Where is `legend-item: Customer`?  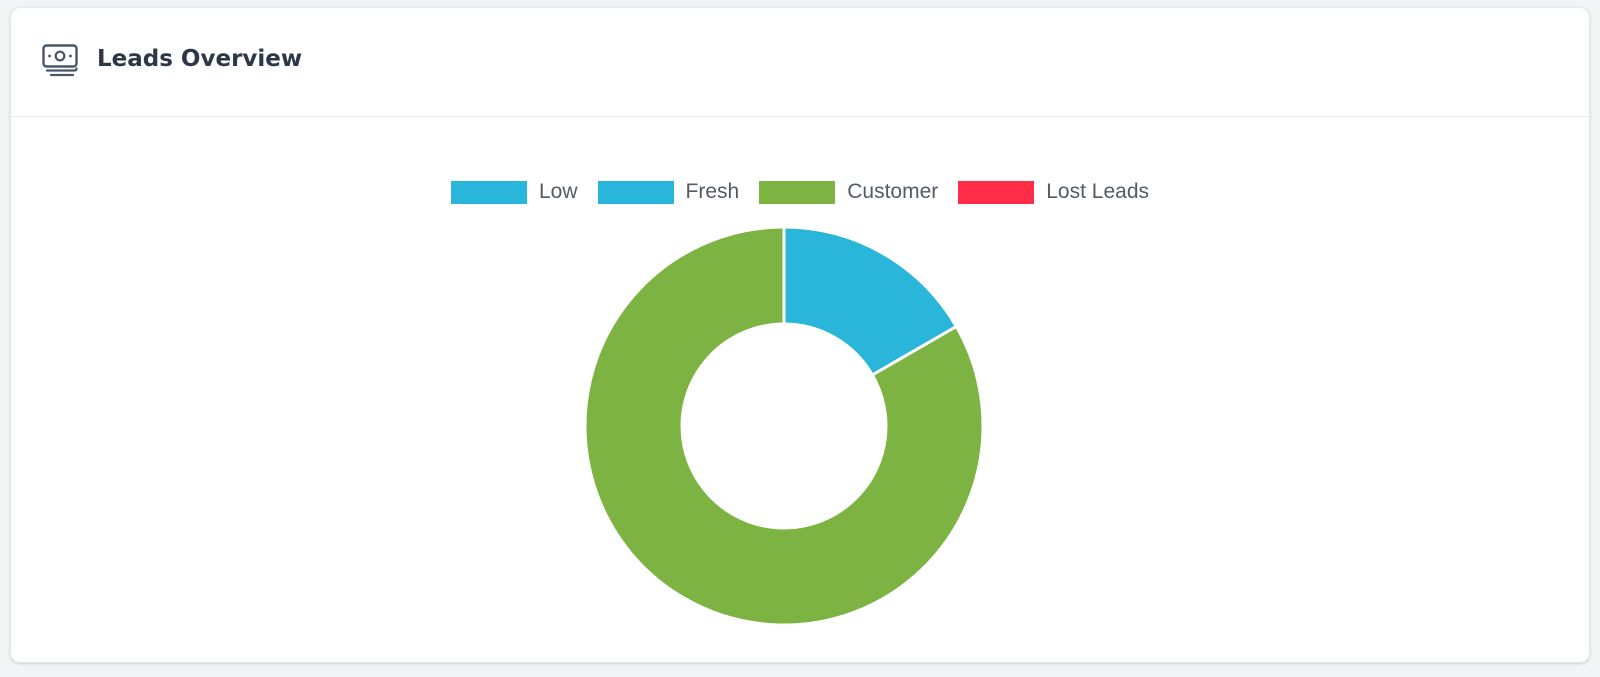 legend-item: Customer is located at coordinates (848, 192).